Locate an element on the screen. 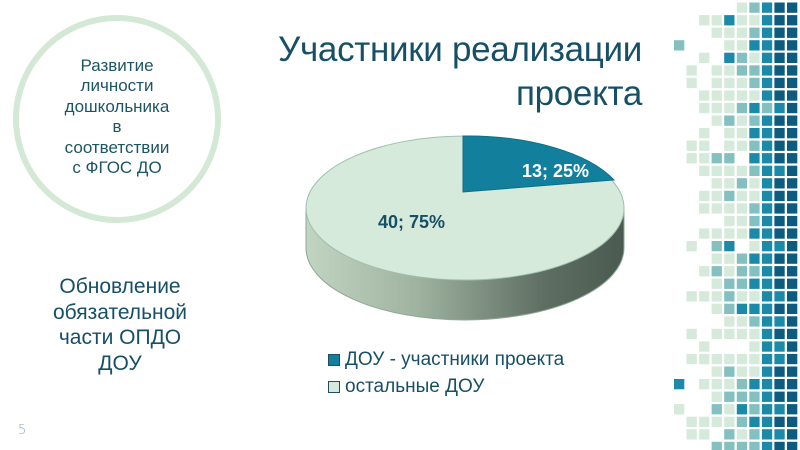 The height and width of the screenshot is (450, 800). legend-item-others: остальные ДОУ is located at coordinates (446, 386).